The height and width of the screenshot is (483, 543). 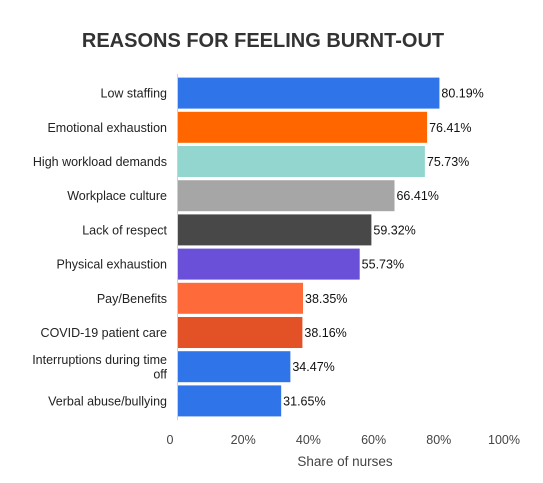 I want to click on value-label-6: 38.35%, so click(x=326, y=299).